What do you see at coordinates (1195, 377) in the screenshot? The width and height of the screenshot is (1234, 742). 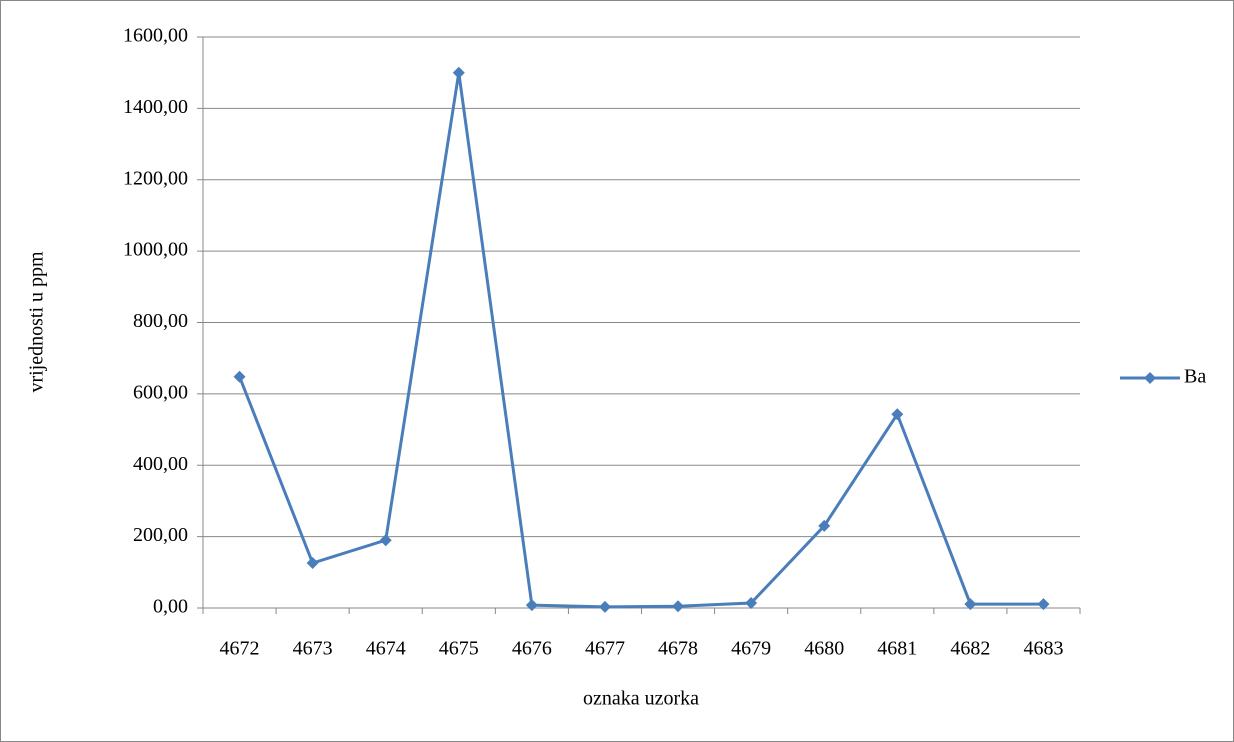 I see `legend-label: Ba` at bounding box center [1195, 377].